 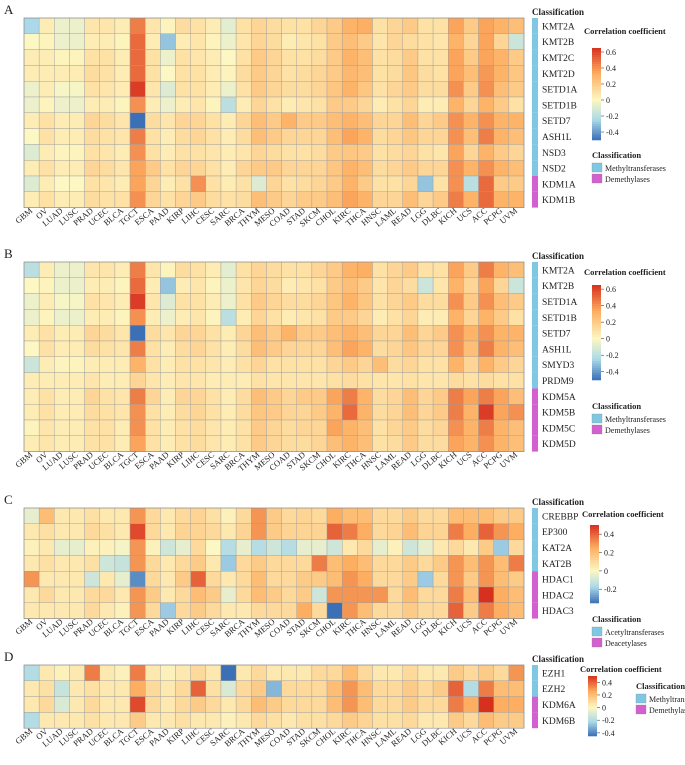 I want to click on class-legend-swatch-removal, so click(x=597, y=642).